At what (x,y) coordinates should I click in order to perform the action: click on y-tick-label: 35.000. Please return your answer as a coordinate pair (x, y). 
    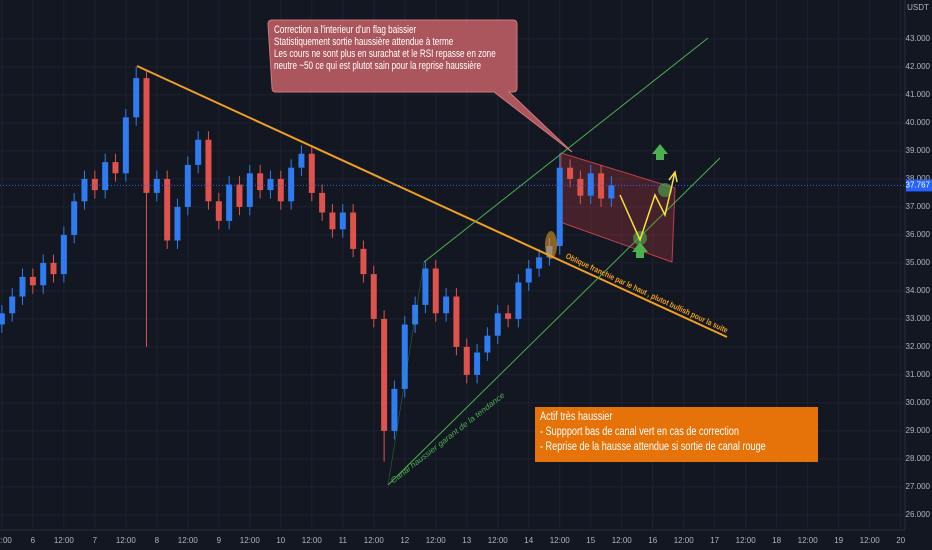
    Looking at the image, I should click on (918, 262).